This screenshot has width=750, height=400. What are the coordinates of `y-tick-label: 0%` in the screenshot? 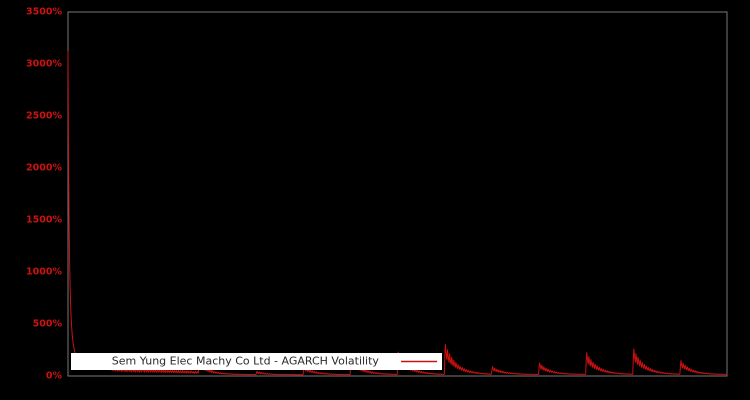 It's located at (54, 376).